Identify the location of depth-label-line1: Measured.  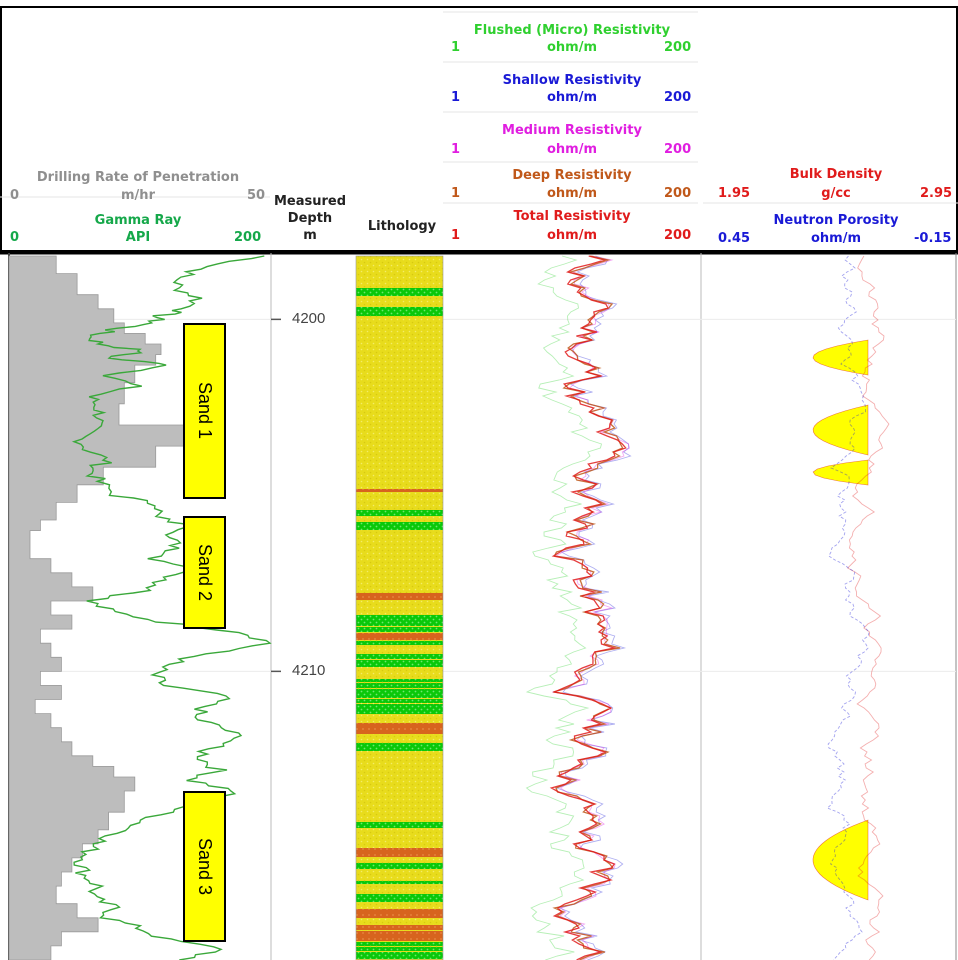
(310, 201).